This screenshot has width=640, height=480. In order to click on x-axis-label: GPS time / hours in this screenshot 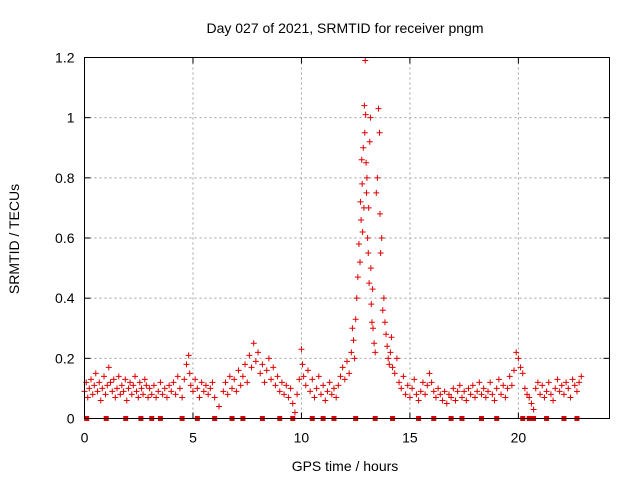, I will do `click(345, 466)`.